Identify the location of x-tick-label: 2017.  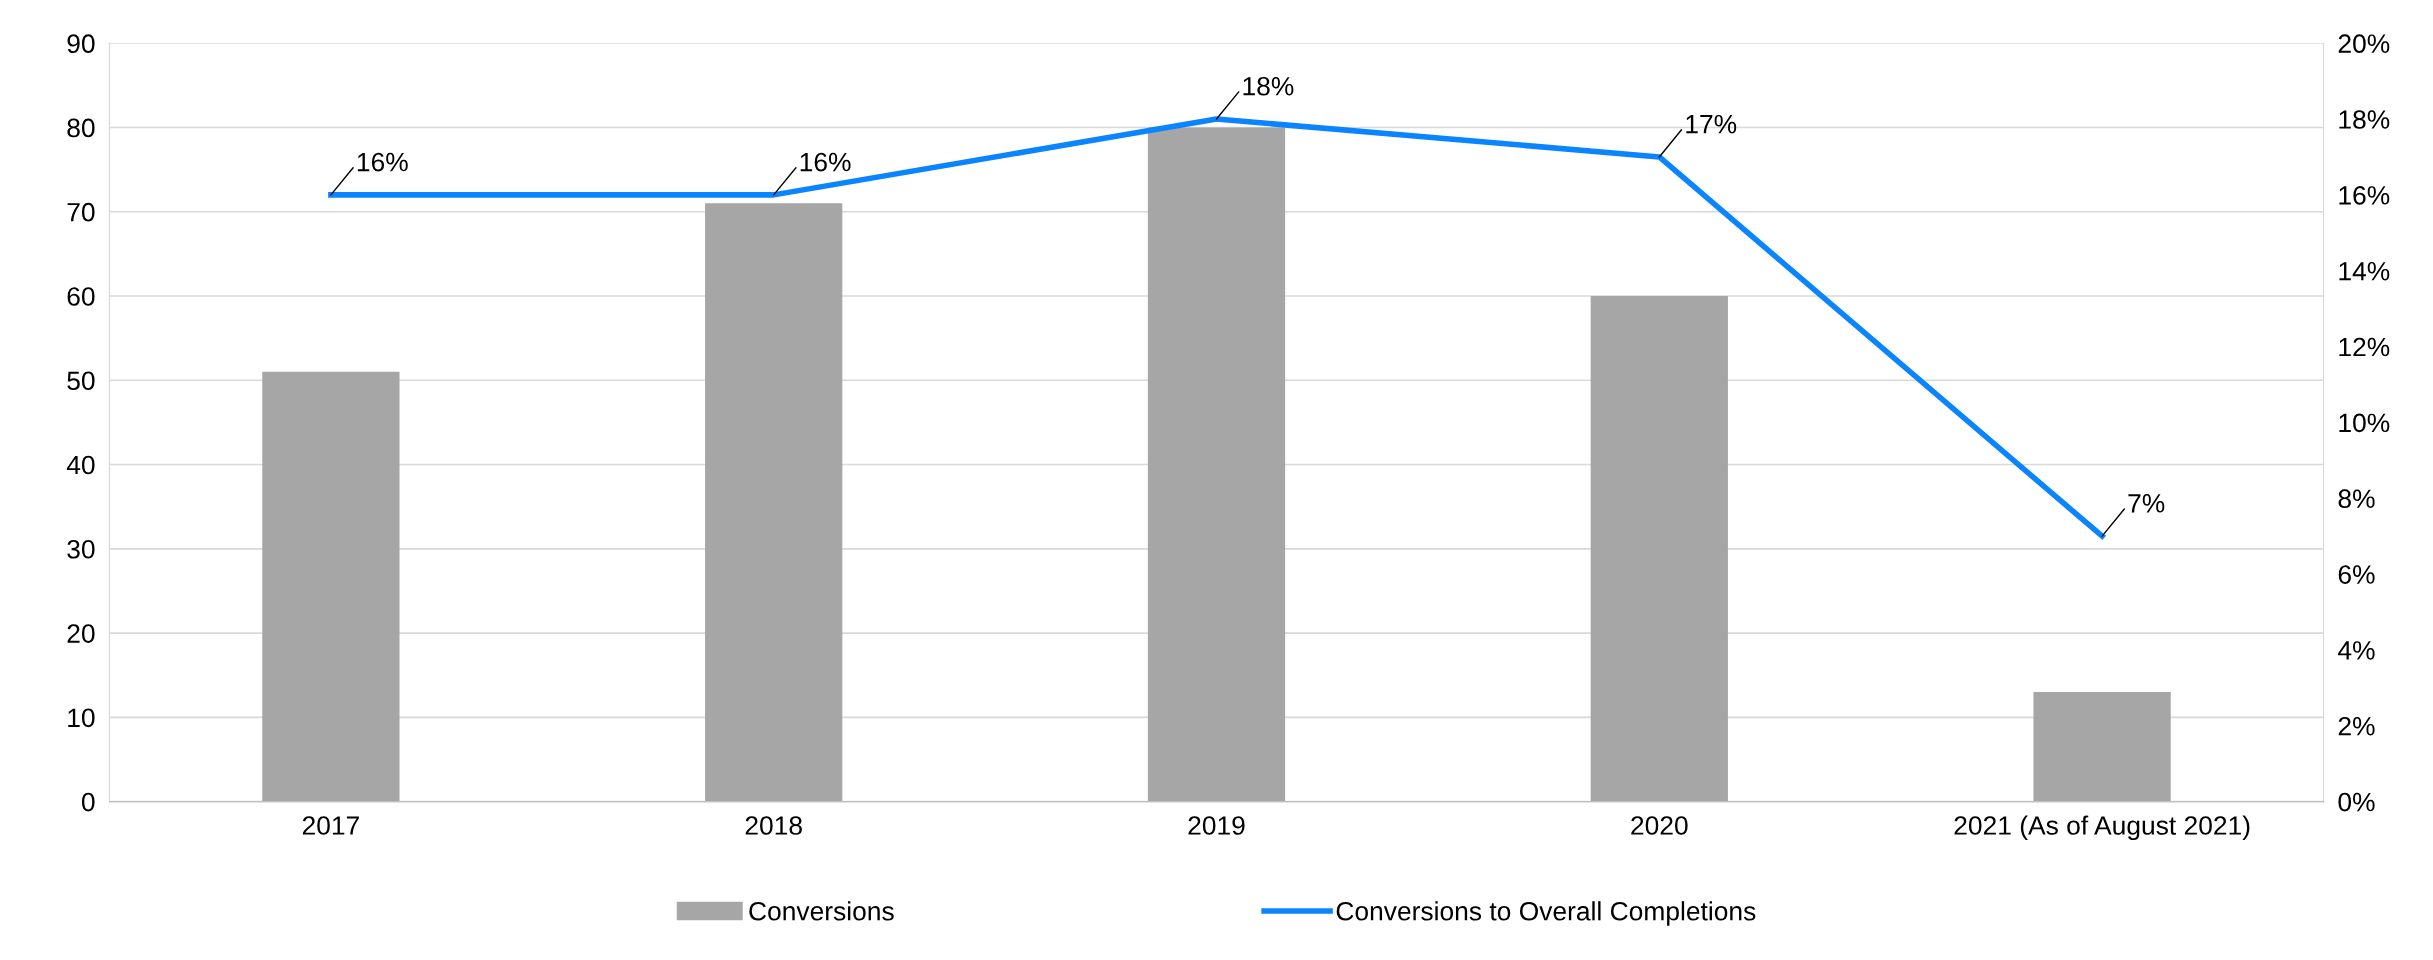
(330, 825).